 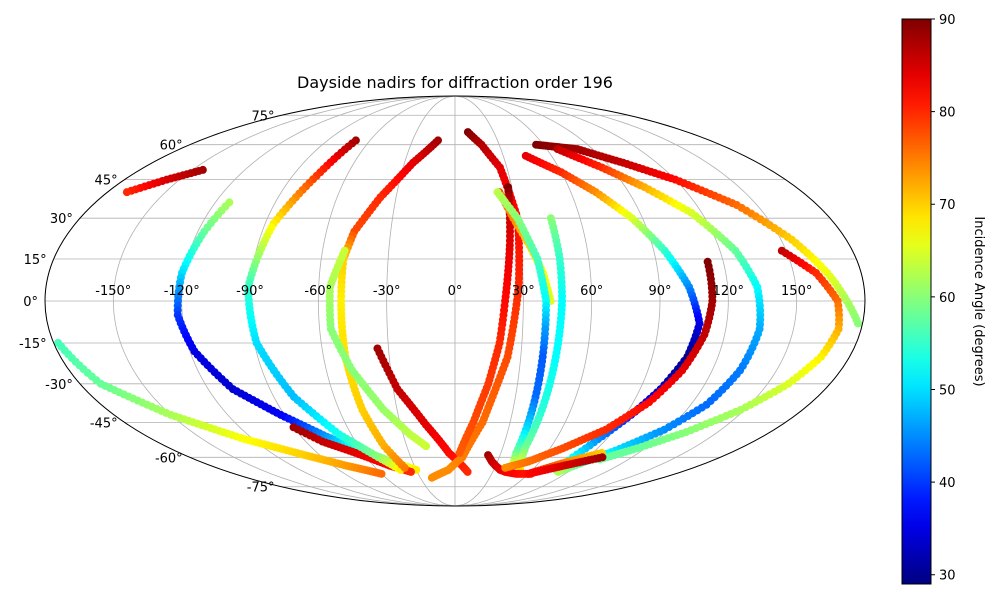 What do you see at coordinates (318, 291) in the screenshot?
I see `lon-tick-label: -60°` at bounding box center [318, 291].